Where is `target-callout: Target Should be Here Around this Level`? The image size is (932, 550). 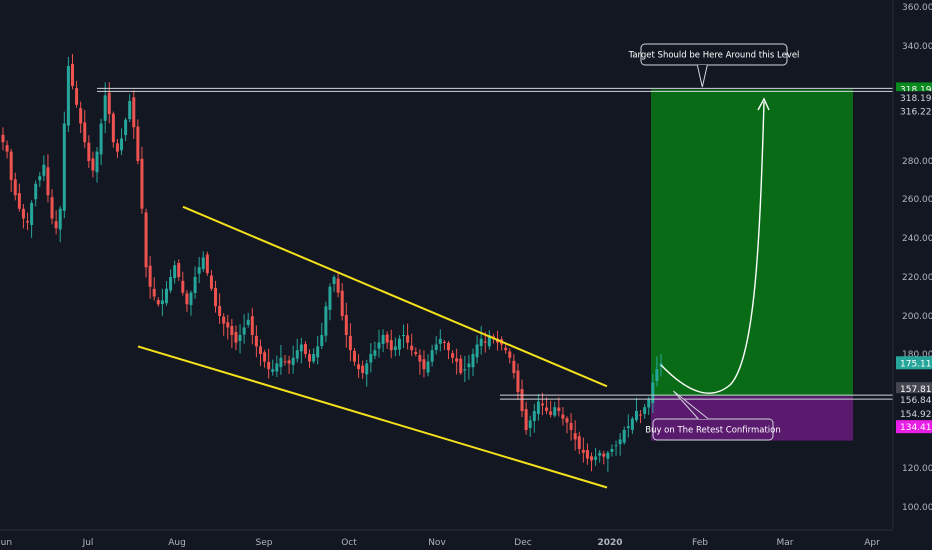 target-callout: Target Should be Here Around this Level is located at coordinates (713, 65).